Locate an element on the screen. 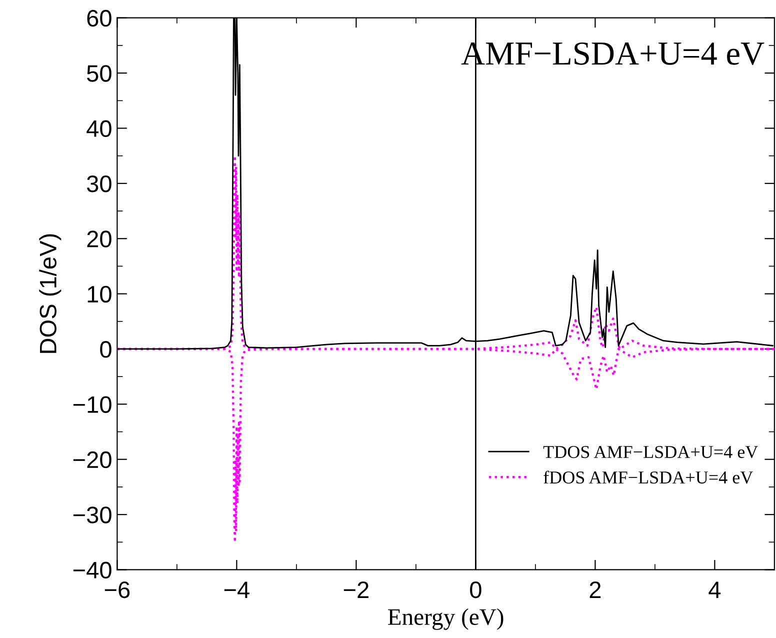  x-tick-label: 0 is located at coordinates (476, 589).